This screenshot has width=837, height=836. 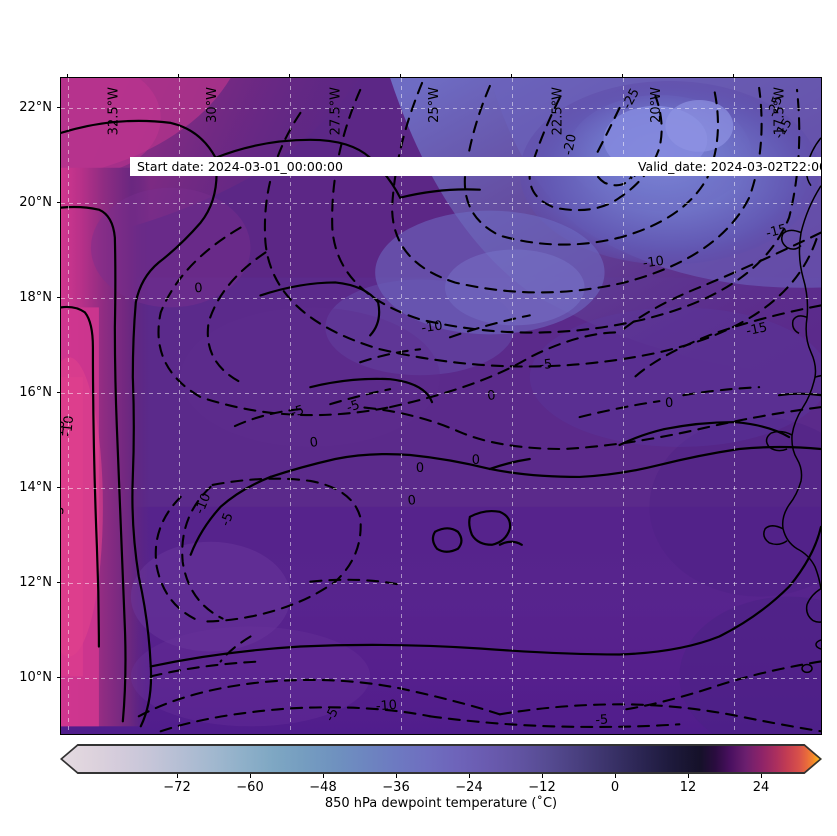 What do you see at coordinates (35, 107) in the screenshot?
I see `ytick-label-0: 22°N` at bounding box center [35, 107].